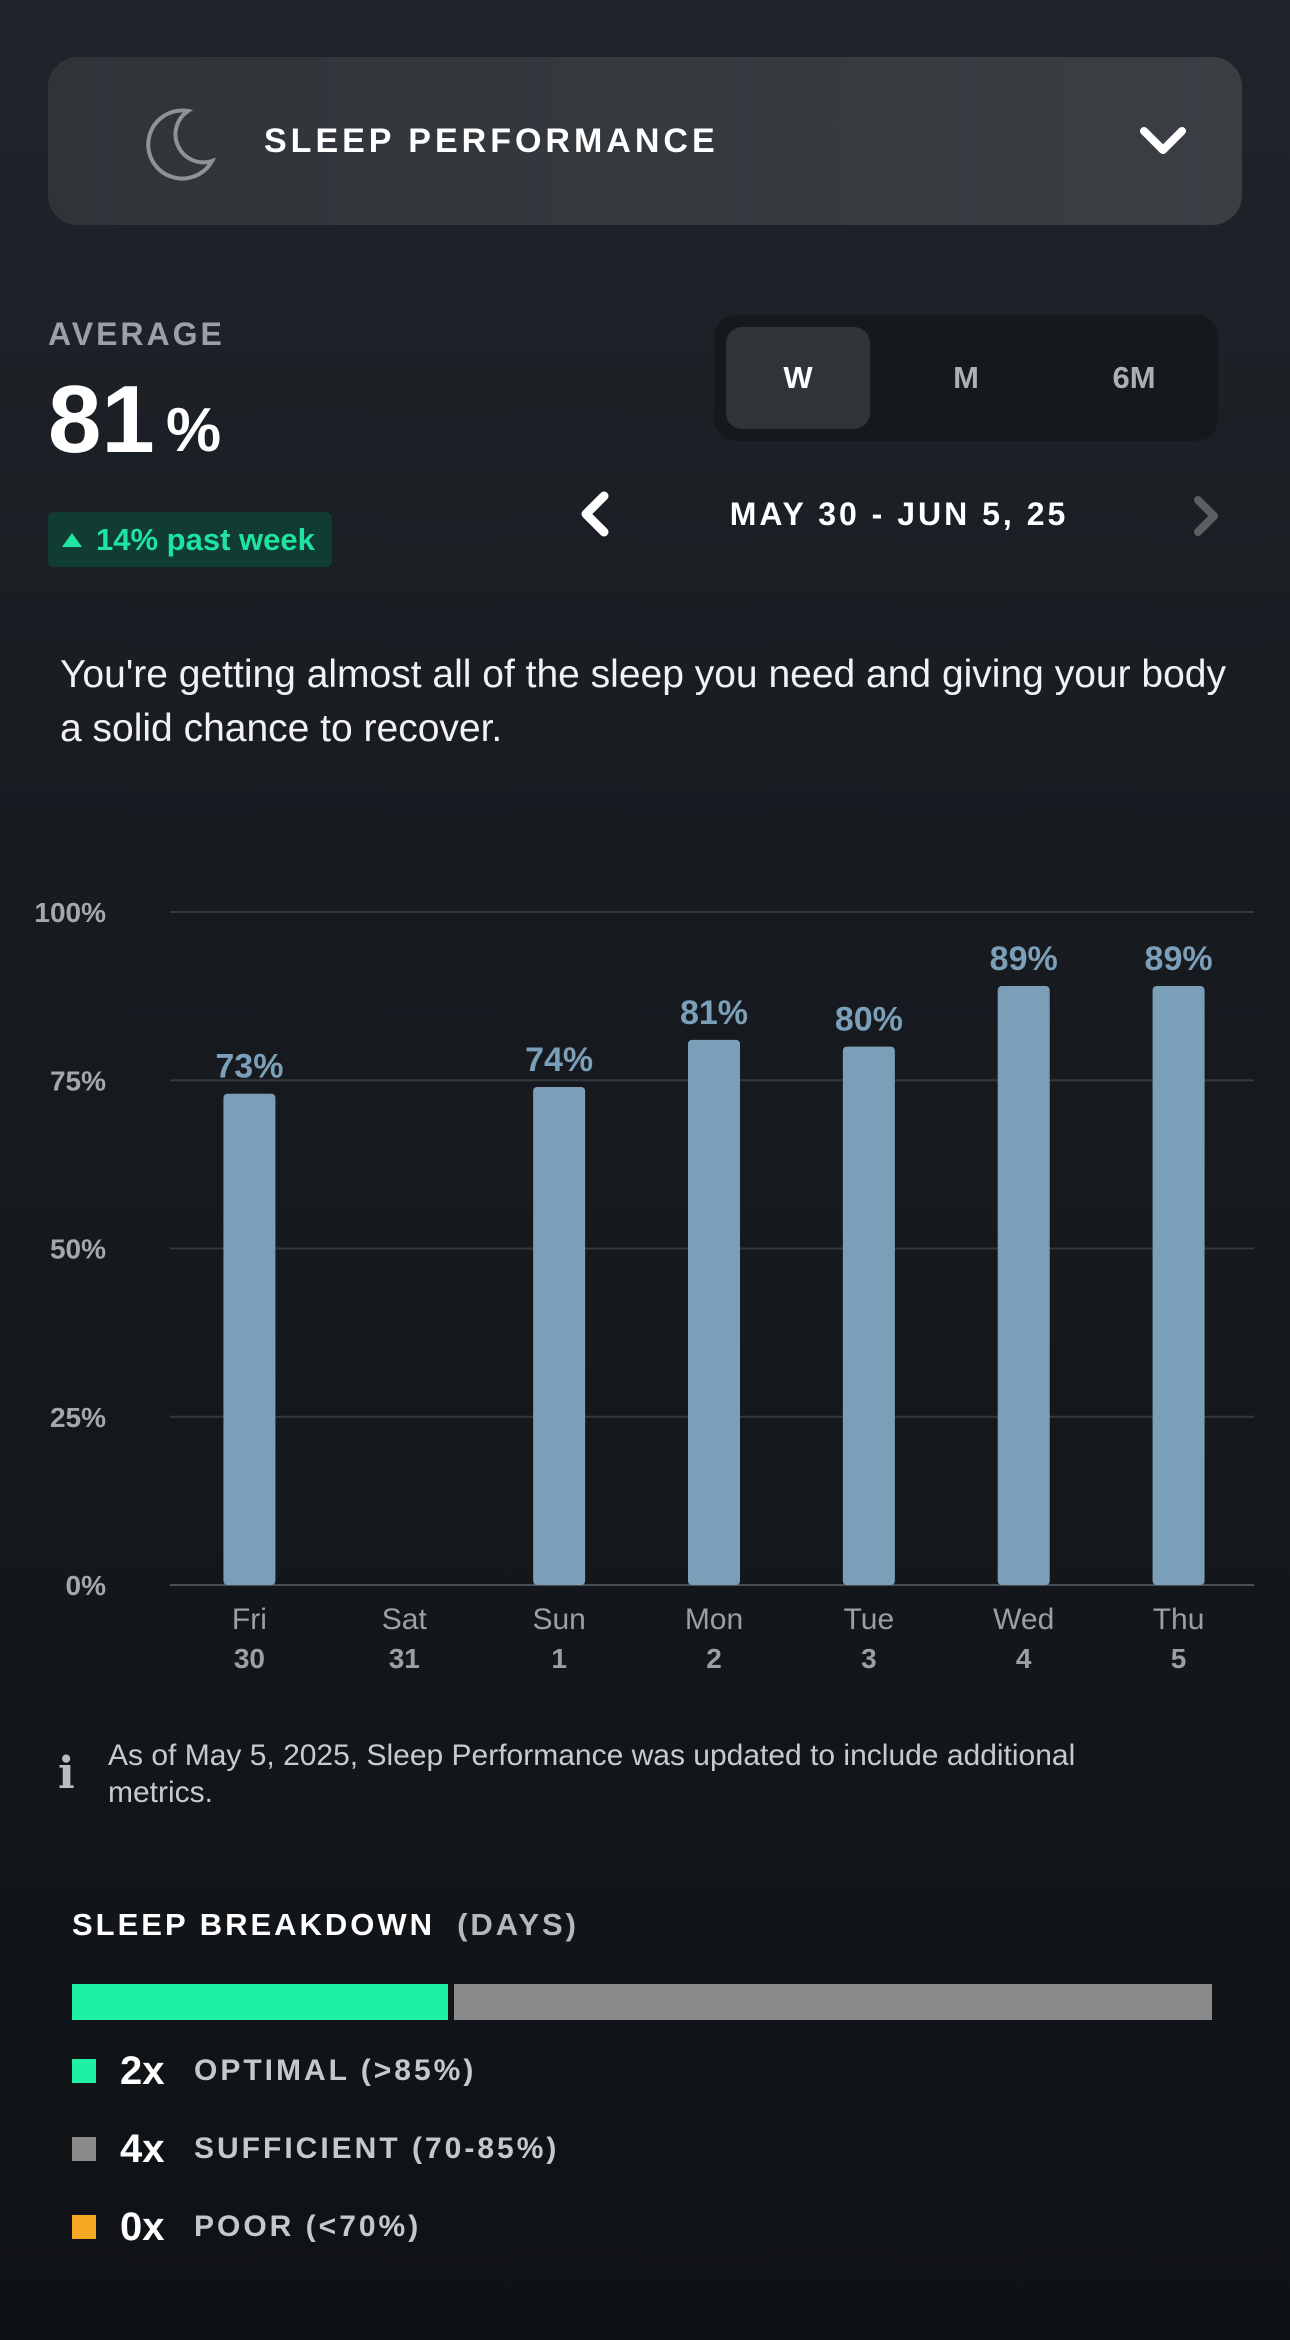 The image size is (1290, 2340). Describe the element at coordinates (714, 1619) in the screenshot. I see `x-tick-day: Mon` at that location.